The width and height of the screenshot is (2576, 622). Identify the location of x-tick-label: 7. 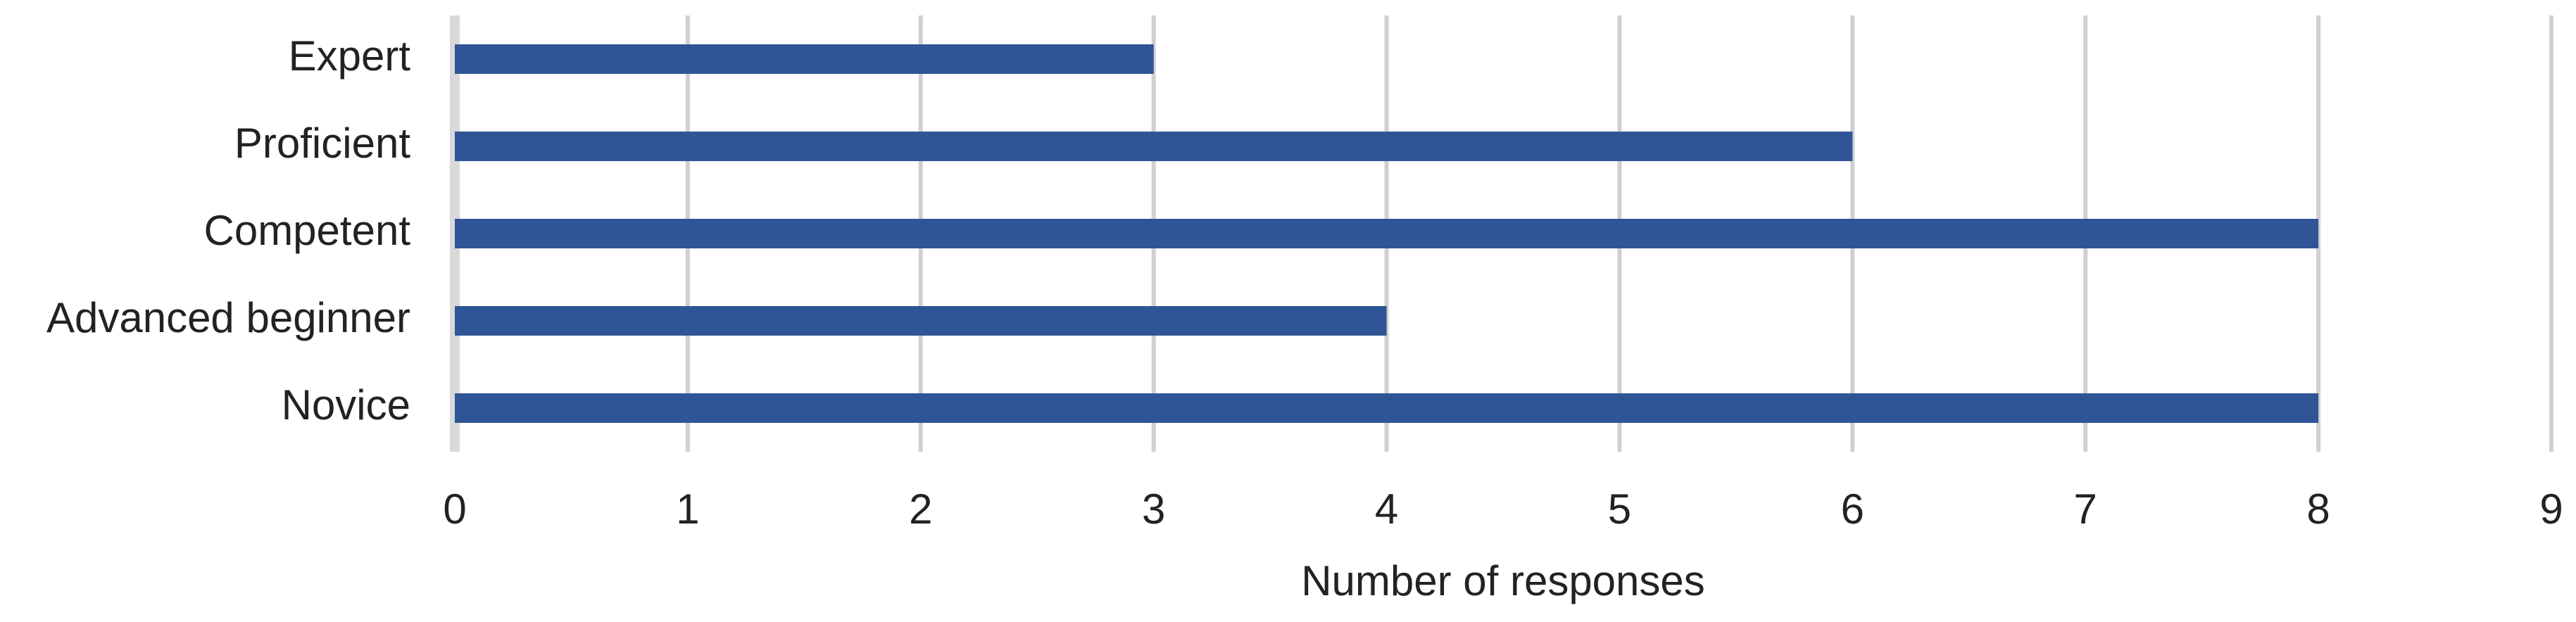
(2085, 509).